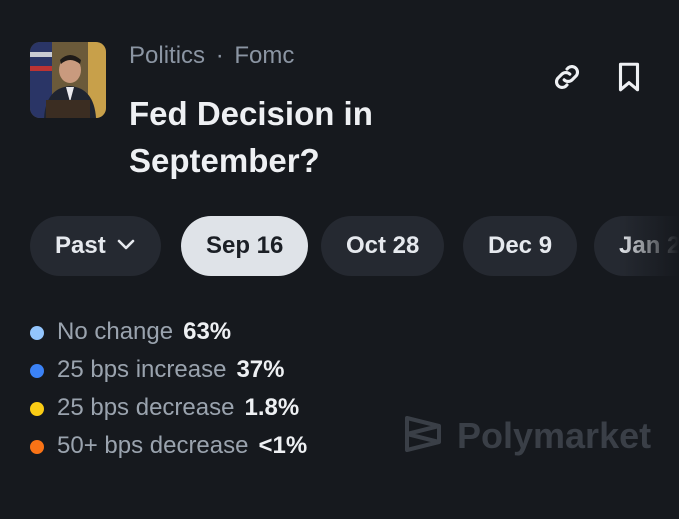 The width and height of the screenshot is (679, 519). Describe the element at coordinates (80, 245) in the screenshot. I see `tab-label: Past` at that location.